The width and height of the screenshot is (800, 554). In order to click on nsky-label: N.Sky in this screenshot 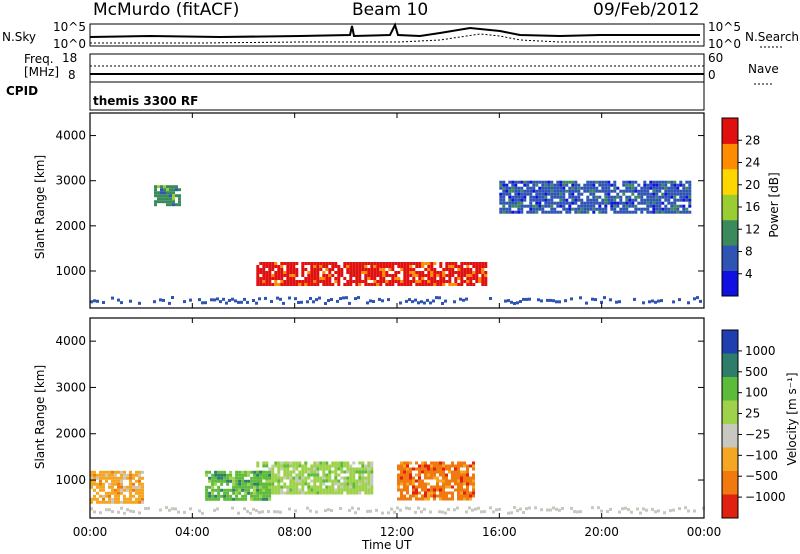, I will do `click(19, 37)`.